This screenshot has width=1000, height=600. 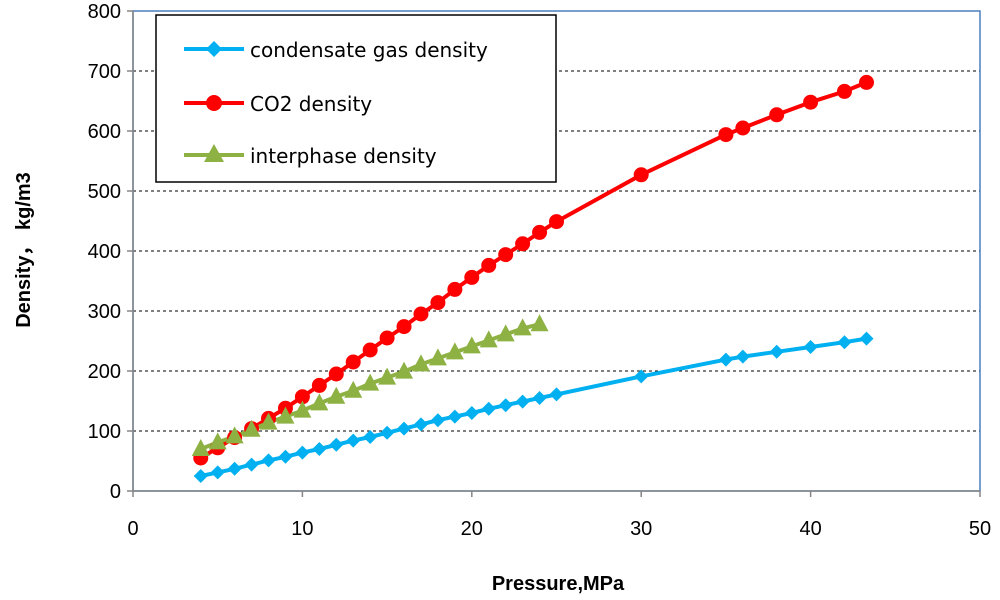 I want to click on y-tick-label: 200, so click(x=104, y=372).